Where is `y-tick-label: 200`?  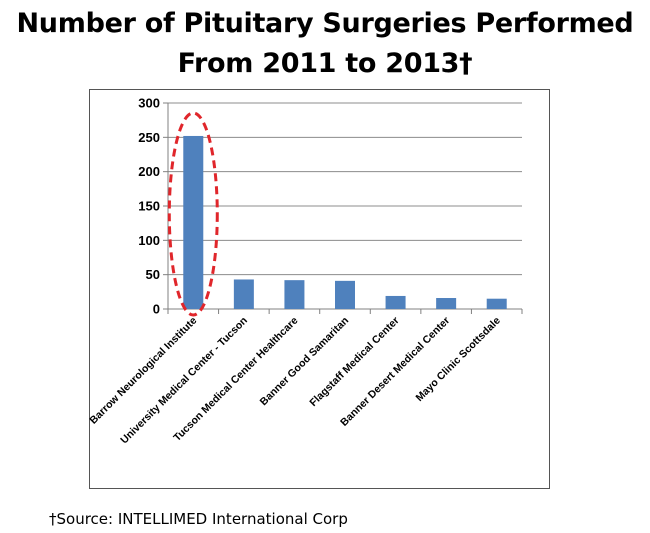 y-tick-label: 200 is located at coordinates (149, 171).